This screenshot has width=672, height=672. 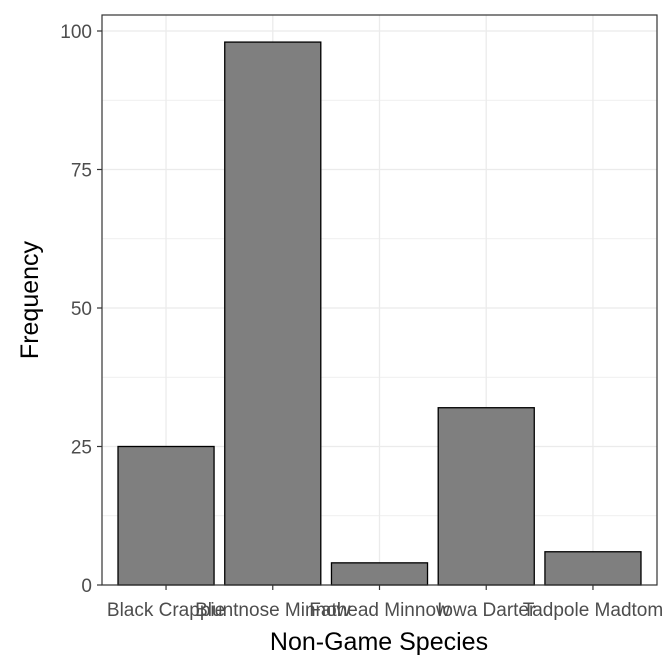 What do you see at coordinates (593, 568) in the screenshot?
I see `bar-tadpole-madtom` at bounding box center [593, 568].